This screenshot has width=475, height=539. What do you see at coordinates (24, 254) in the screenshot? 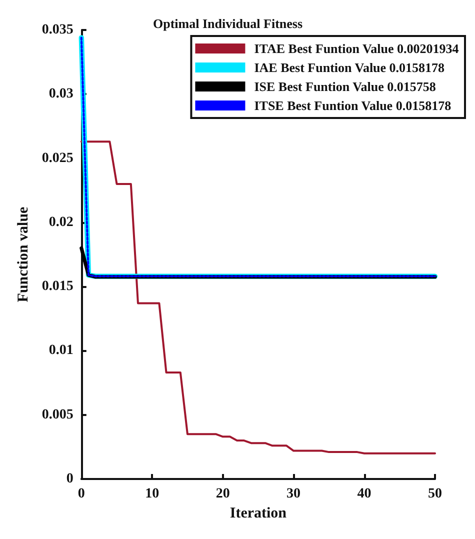
I see `y-axis-title: Function value` at bounding box center [24, 254].